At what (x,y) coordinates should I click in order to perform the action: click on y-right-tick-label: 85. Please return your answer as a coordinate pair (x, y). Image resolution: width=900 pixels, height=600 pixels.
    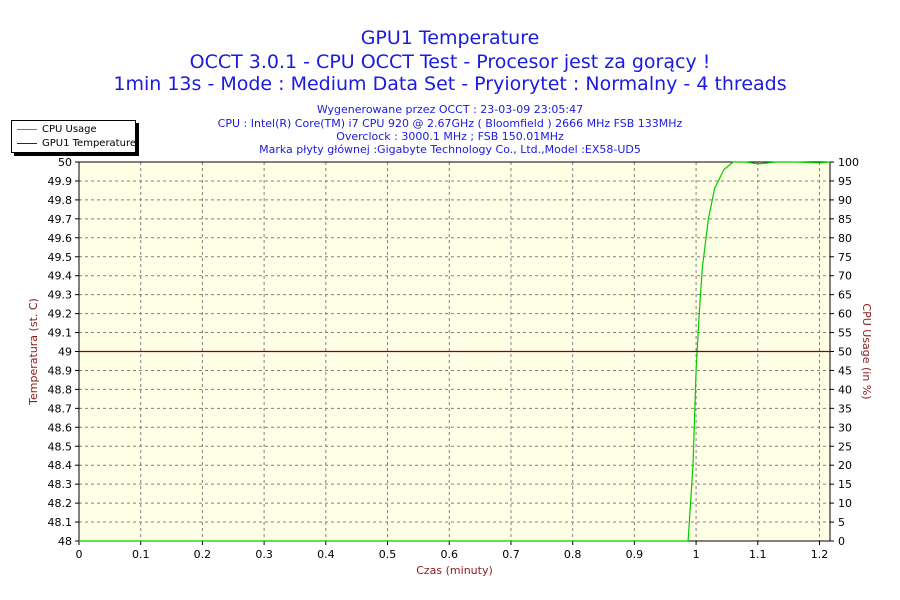
    Looking at the image, I should click on (845, 219).